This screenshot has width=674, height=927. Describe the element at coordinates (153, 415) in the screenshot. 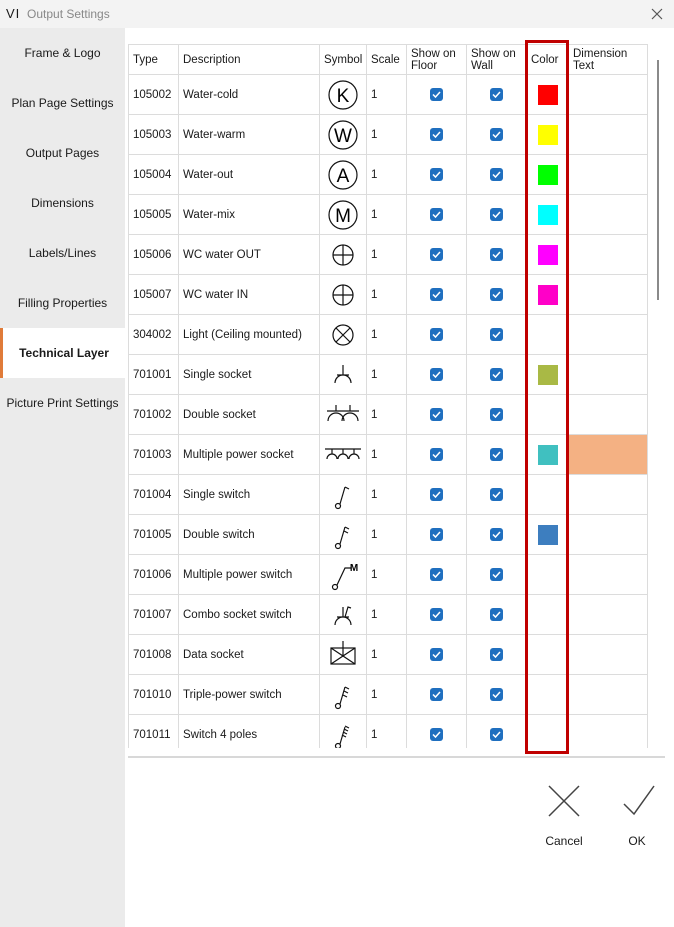

I see `type-cell: 701002` at that location.